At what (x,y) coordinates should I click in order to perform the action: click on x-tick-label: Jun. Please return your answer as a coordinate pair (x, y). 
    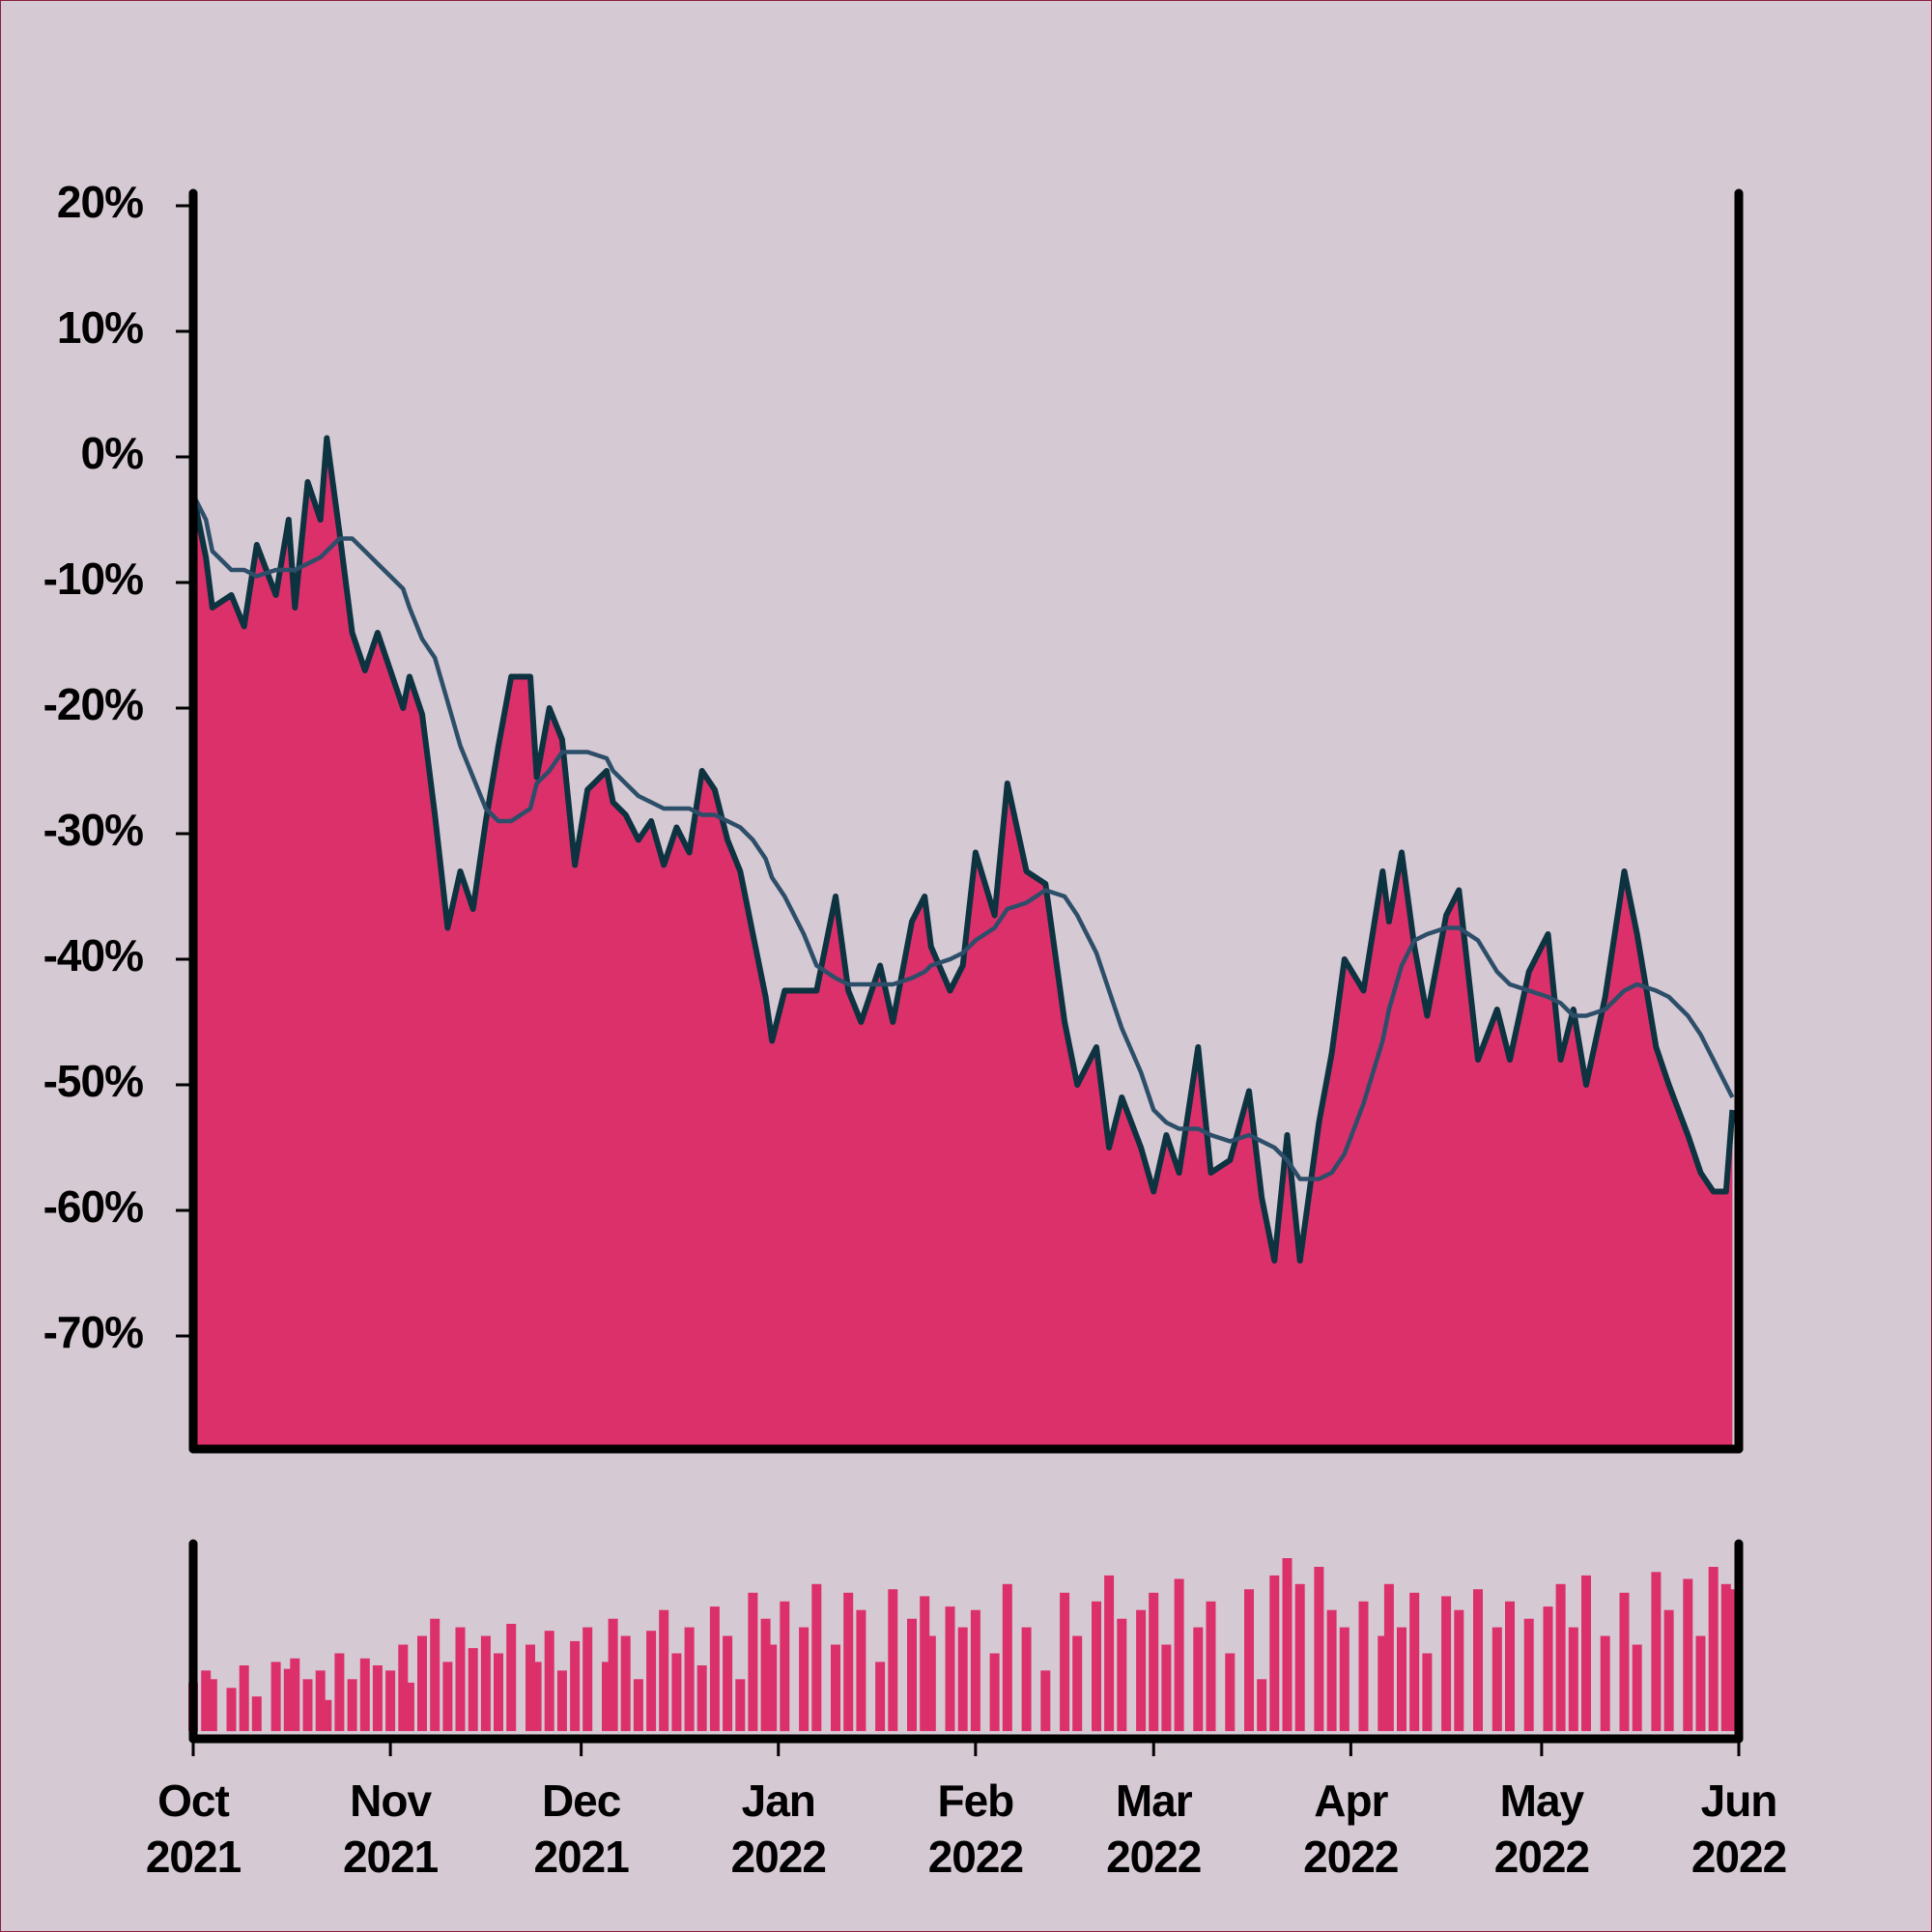
    Looking at the image, I should click on (1739, 1801).